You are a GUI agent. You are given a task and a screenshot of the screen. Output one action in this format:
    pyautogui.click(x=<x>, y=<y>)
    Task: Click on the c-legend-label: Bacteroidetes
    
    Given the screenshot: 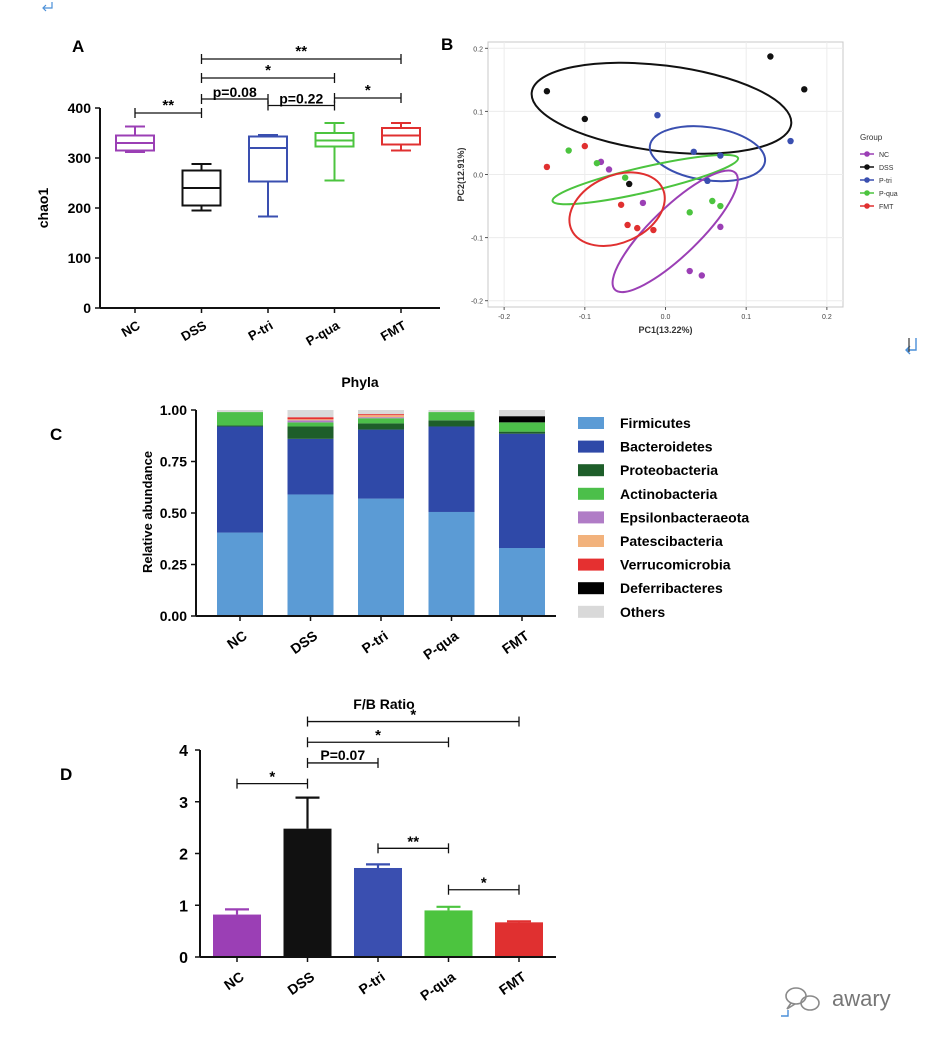 What is the action you would take?
    pyautogui.click(x=666, y=447)
    